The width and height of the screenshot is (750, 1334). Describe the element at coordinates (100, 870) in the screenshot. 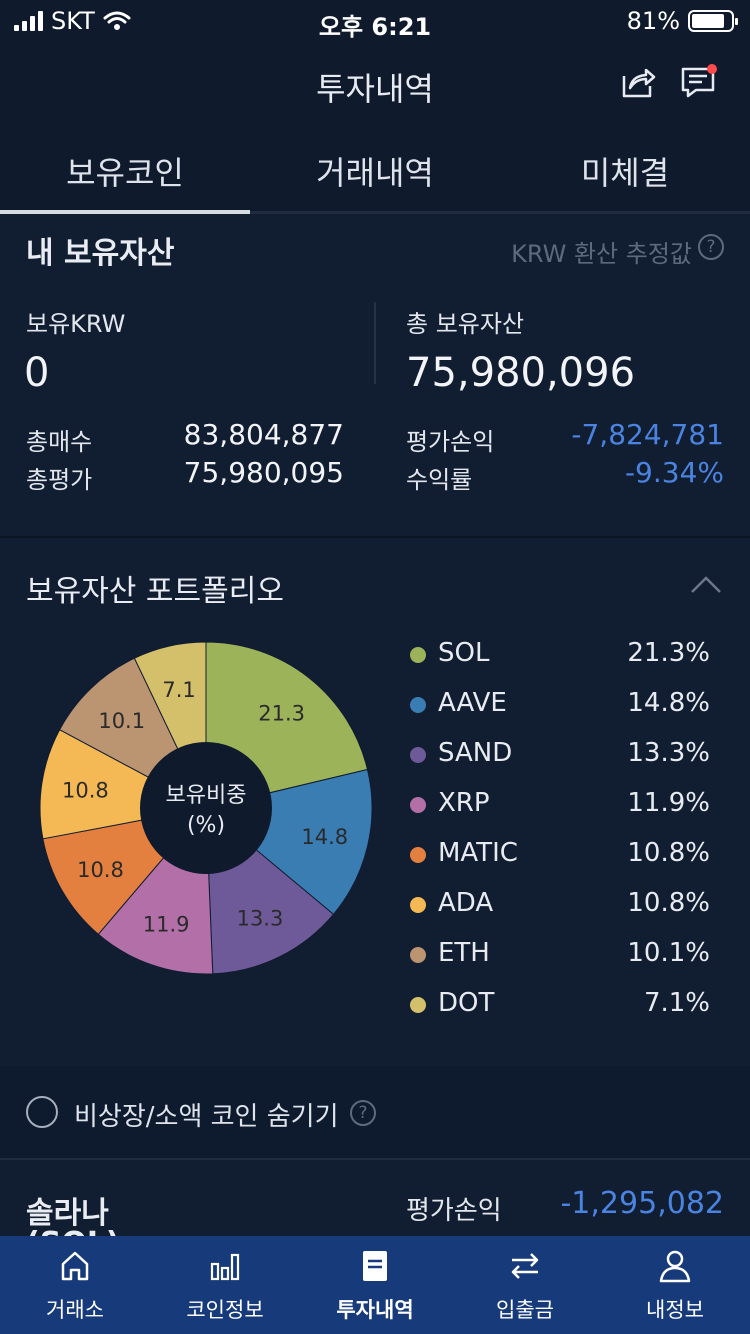

I see `pie-label-matic: 10.8` at that location.